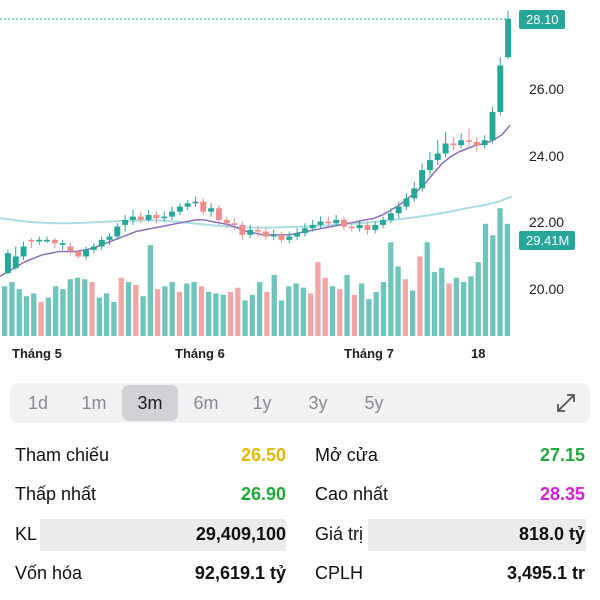 The height and width of the screenshot is (600, 600). I want to click on timeframe-1m: 1m, so click(94, 402).